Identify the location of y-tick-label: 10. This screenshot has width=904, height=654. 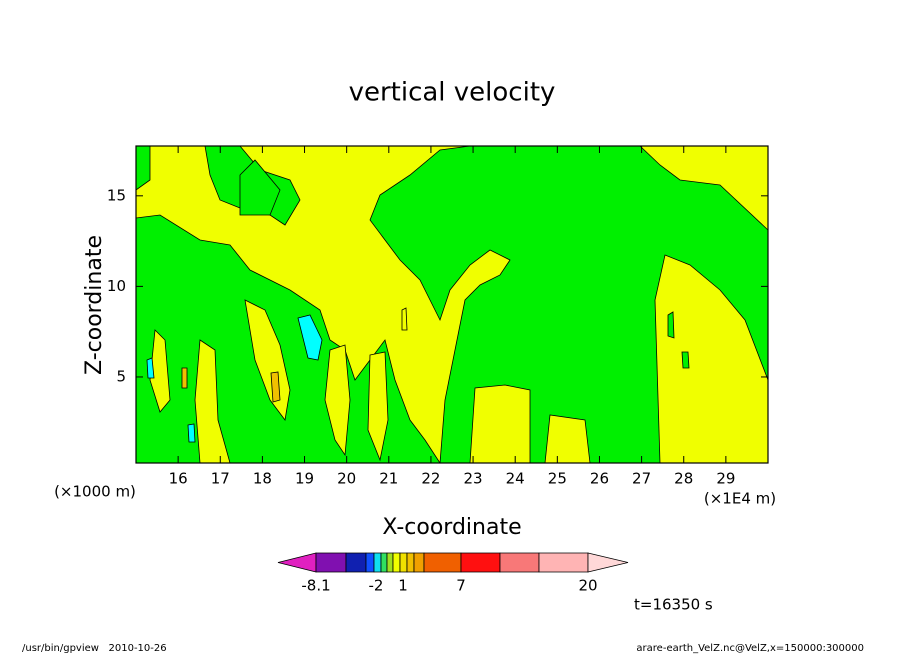
(116, 286).